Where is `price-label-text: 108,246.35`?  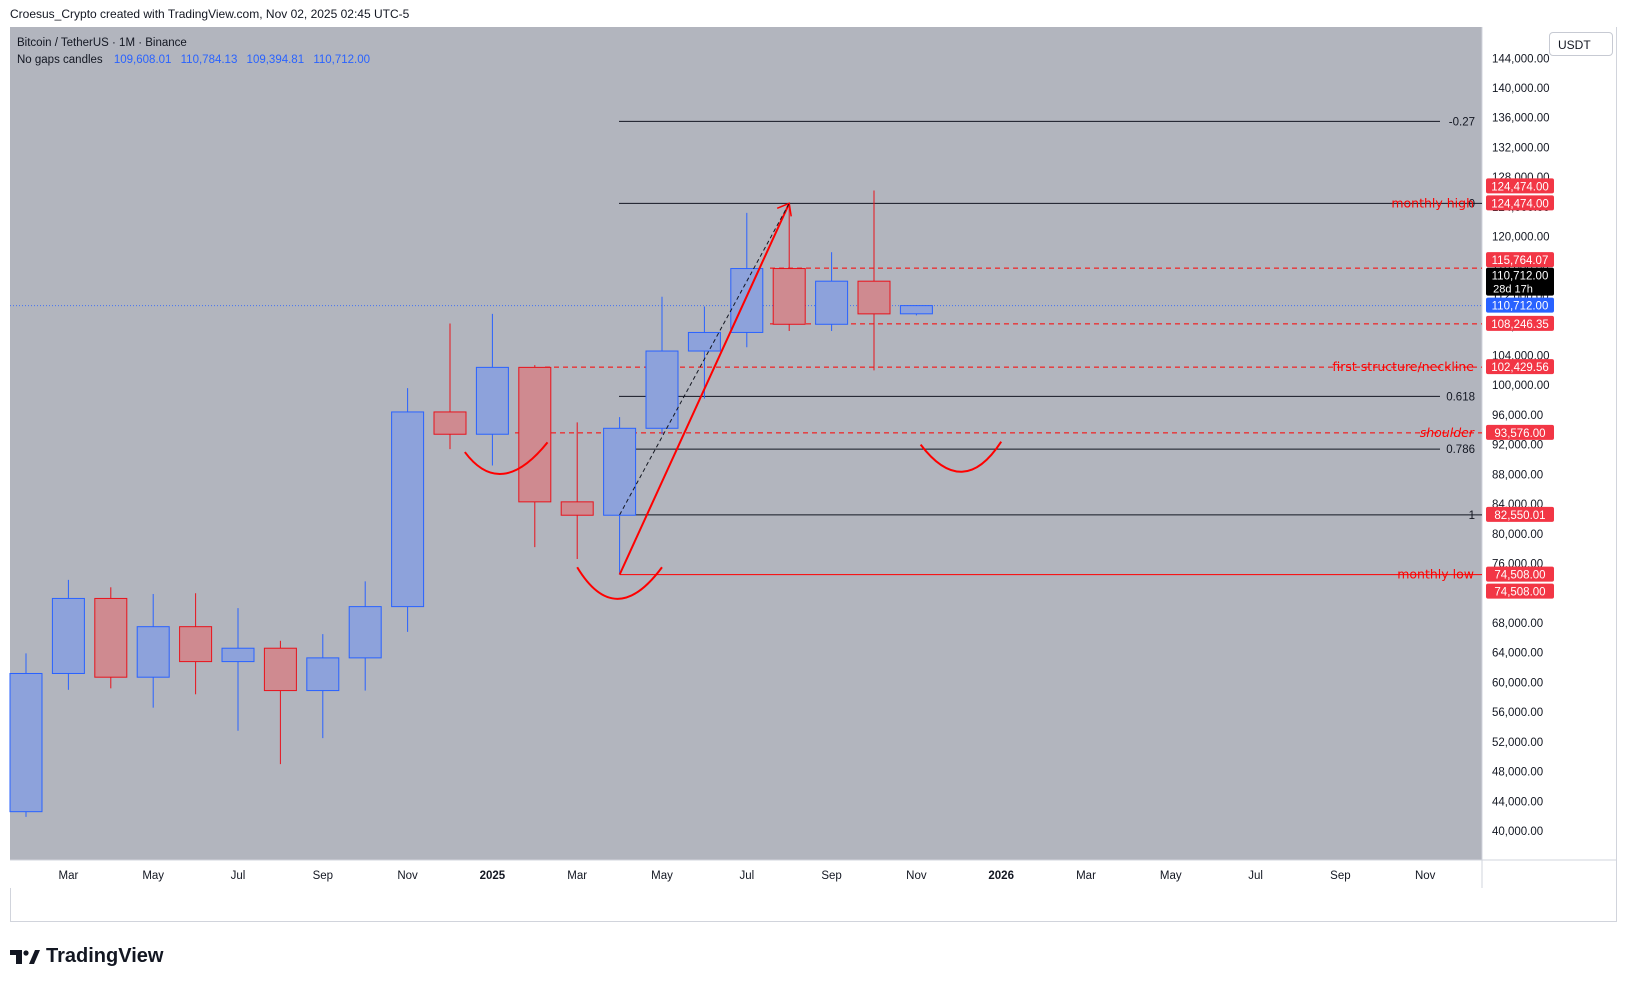
price-label-text: 108,246.35 is located at coordinates (1520, 325).